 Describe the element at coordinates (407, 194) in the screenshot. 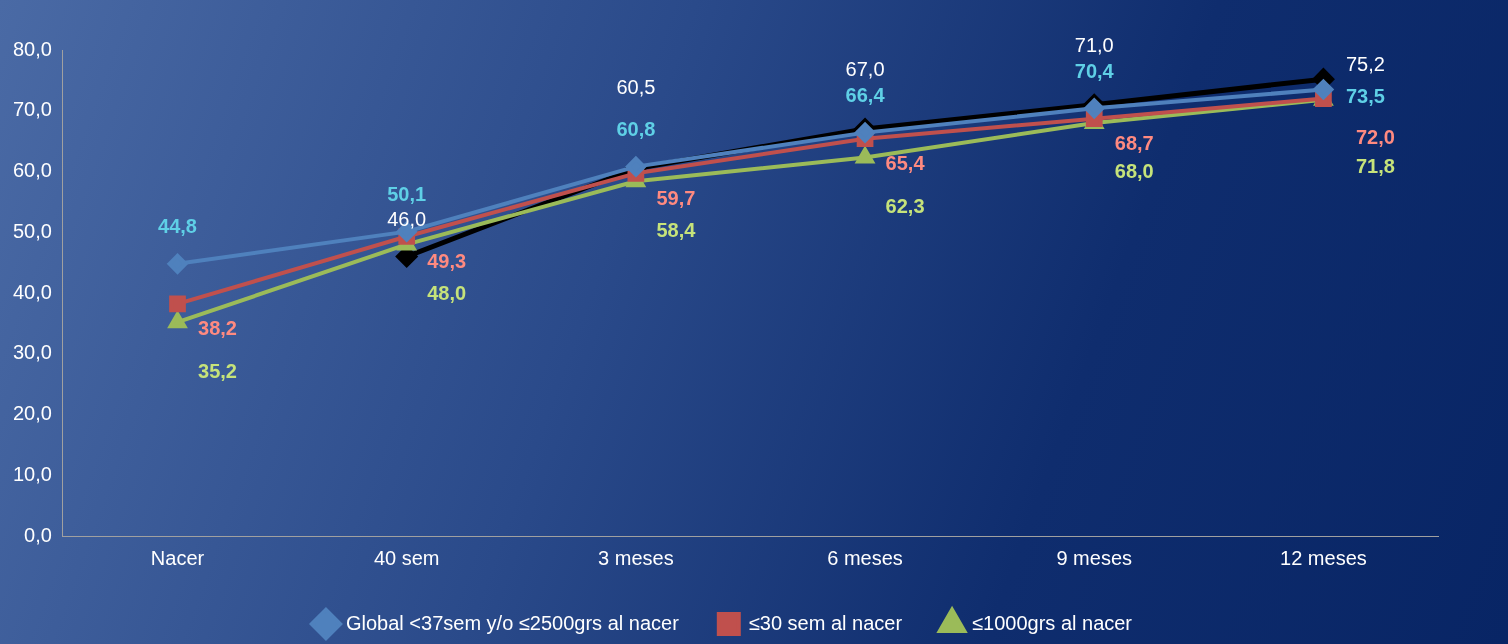

I see `data-label: 50,1` at that location.